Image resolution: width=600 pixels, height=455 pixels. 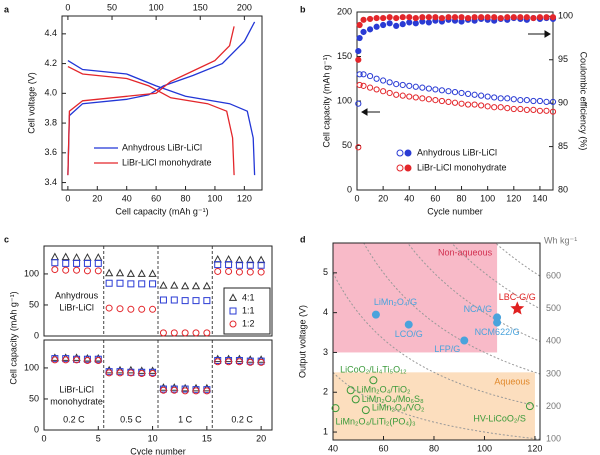 What do you see at coordinates (584, 101) in the screenshot?
I see `y2-axis-label: Coulombic efficiency (%)` at bounding box center [584, 101].